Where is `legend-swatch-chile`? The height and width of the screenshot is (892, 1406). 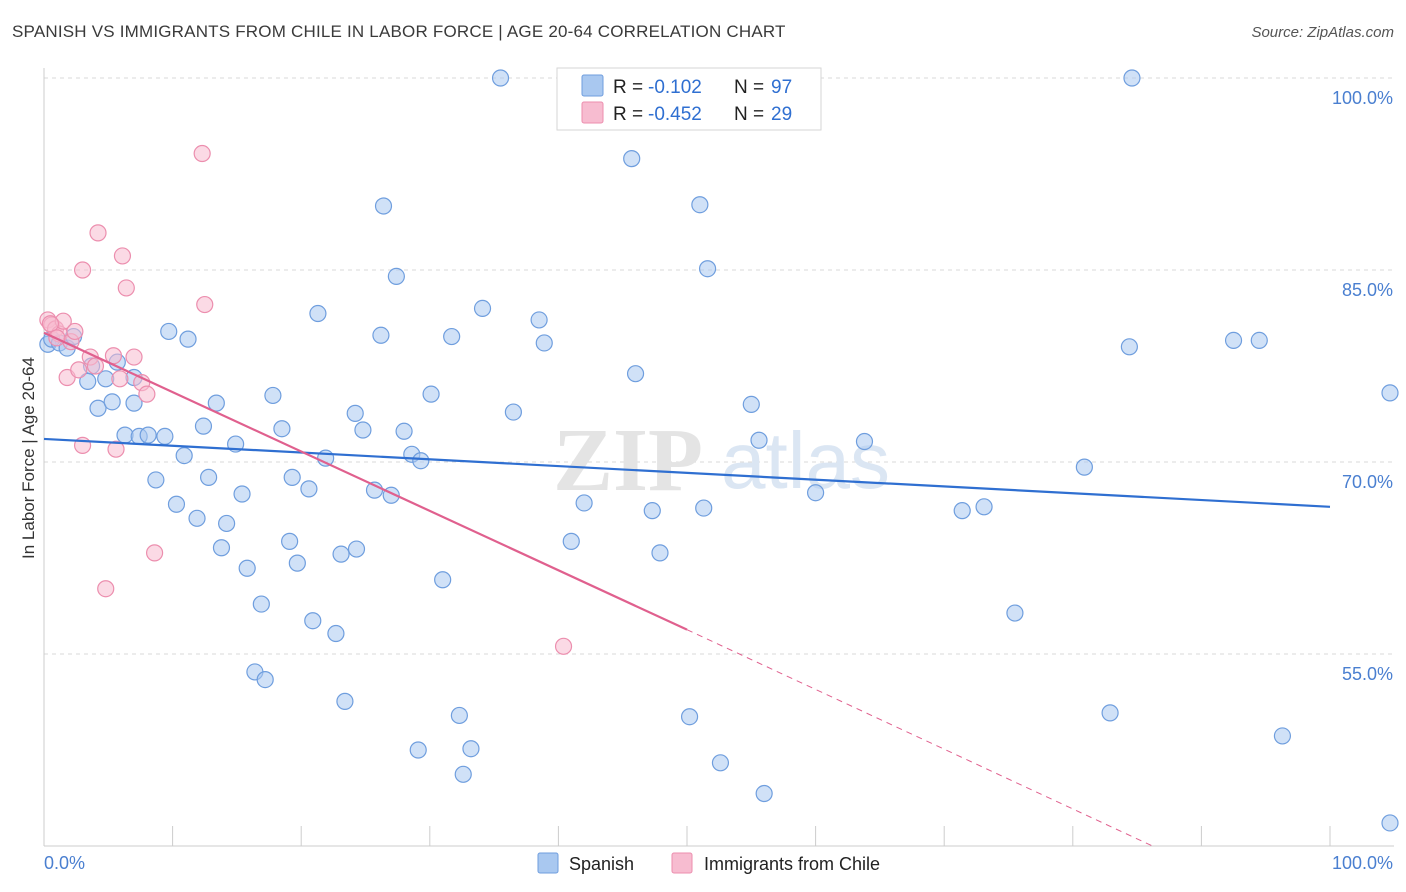 legend-swatch-chile is located at coordinates (592, 112).